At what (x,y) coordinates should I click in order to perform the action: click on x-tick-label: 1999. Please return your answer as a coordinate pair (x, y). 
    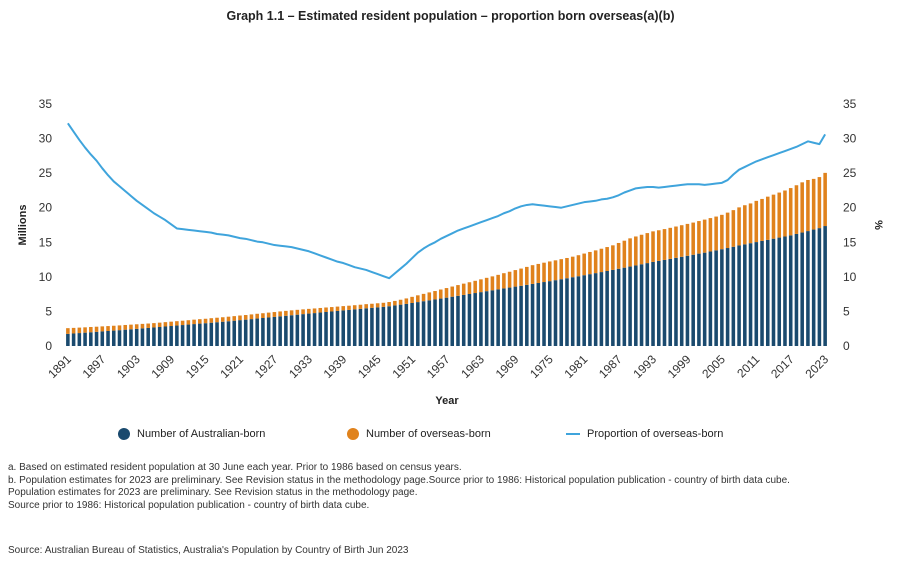
    Looking at the image, I should click on (679, 366).